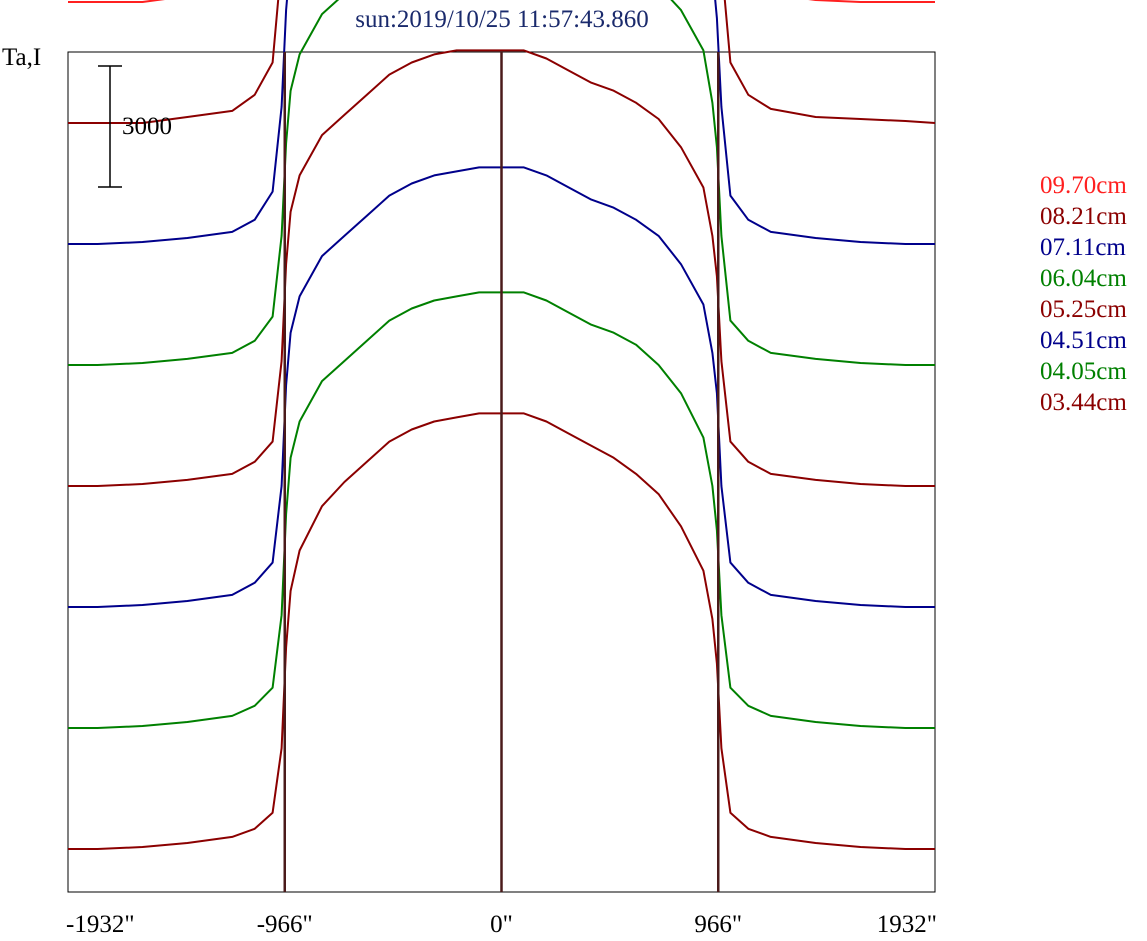 The height and width of the screenshot is (941, 1147). Describe the element at coordinates (1083, 402) in the screenshot. I see `legend-entry: 03.44cm` at that location.